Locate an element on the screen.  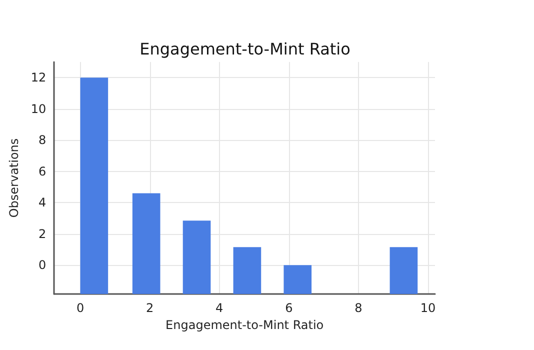
y-tick-label: 0 is located at coordinates (42, 265).